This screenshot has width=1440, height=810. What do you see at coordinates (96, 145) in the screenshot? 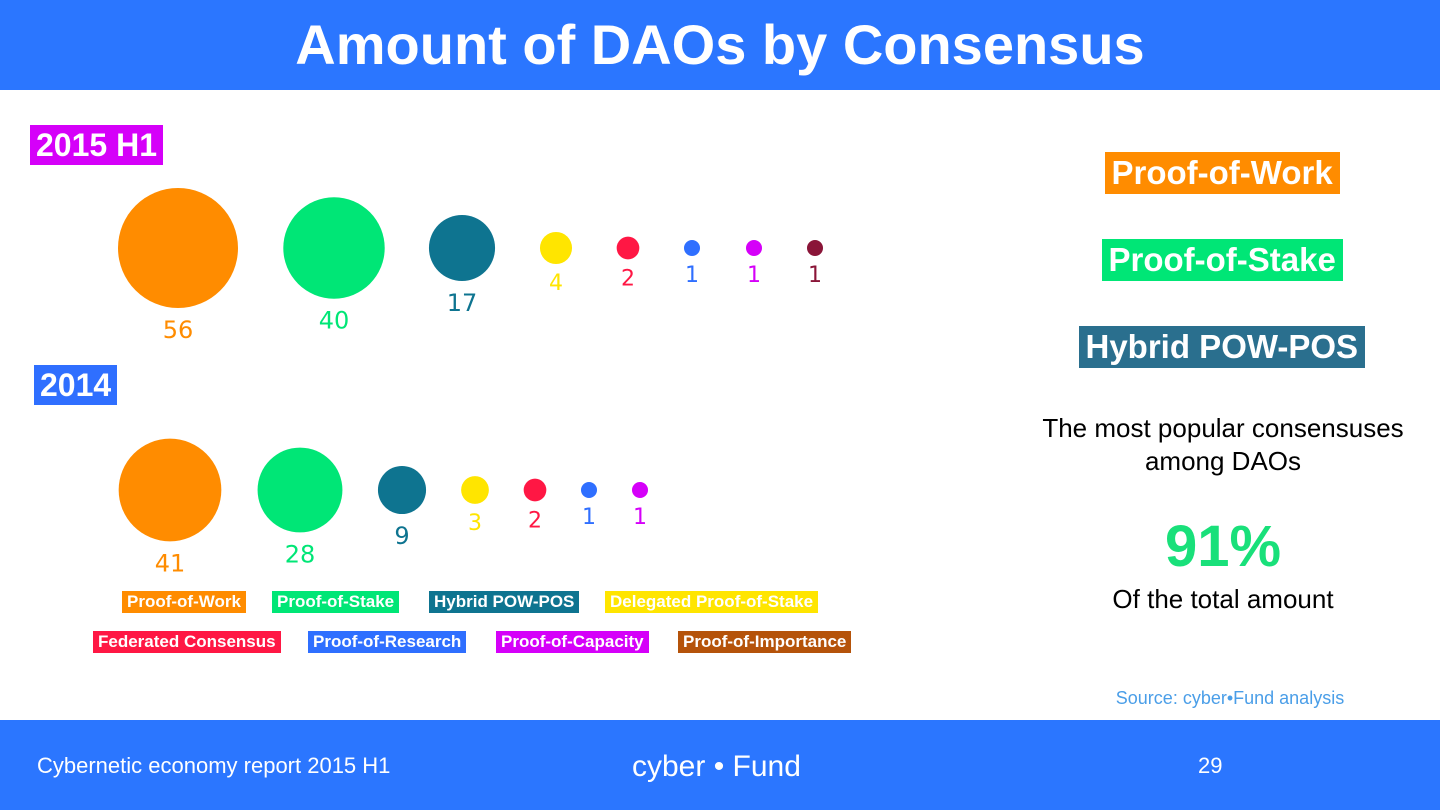
I see `period-label-2015: 2015 H1` at bounding box center [96, 145].